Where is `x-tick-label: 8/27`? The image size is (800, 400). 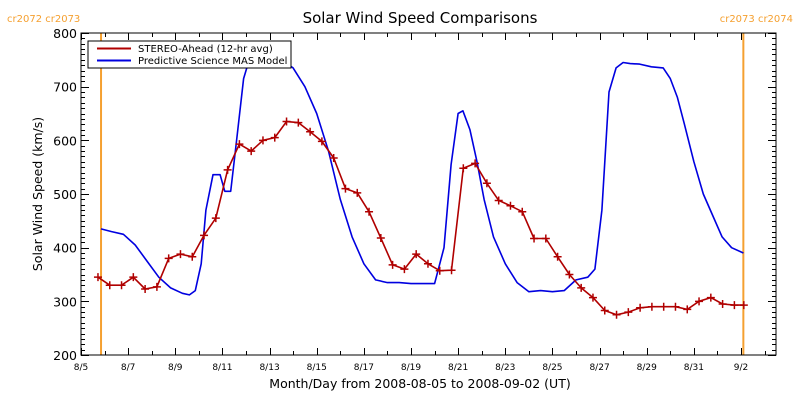 x-tick-label: 8/27 is located at coordinates (599, 368).